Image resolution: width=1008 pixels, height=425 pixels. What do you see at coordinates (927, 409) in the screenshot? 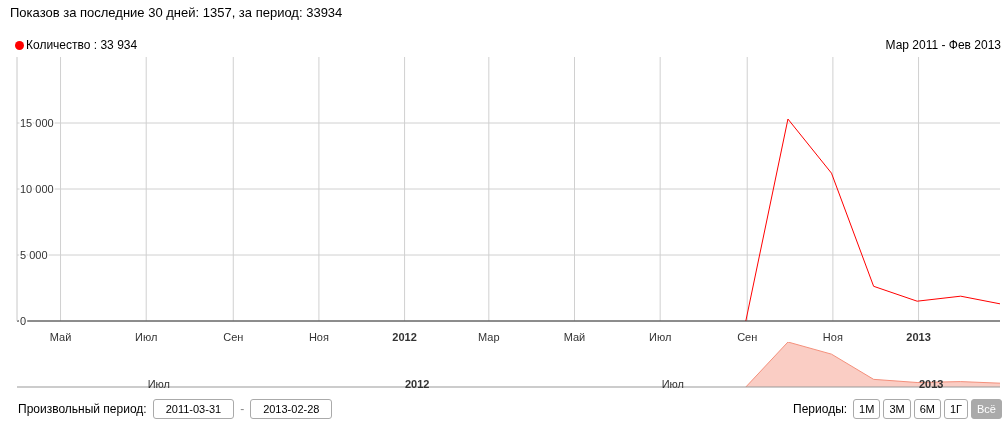
I see `text: 6М` at bounding box center [927, 409].